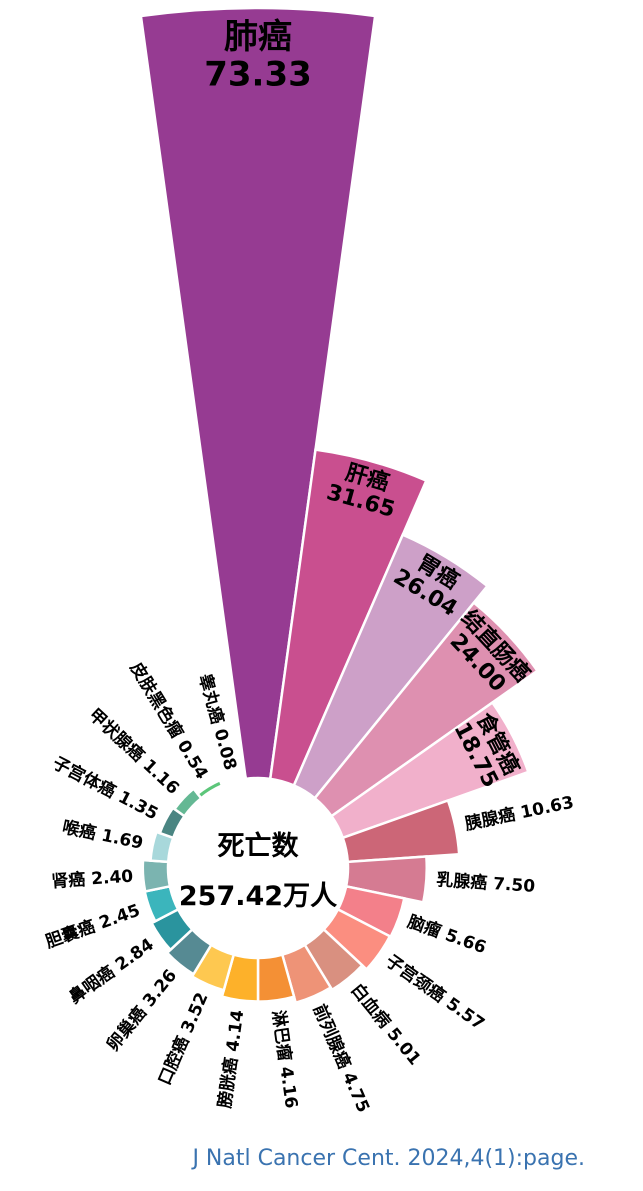 Image resolution: width=643 pixels, height=1191 pixels. I want to click on slice-label-7: 脑瘤 5.66, so click(447, 934).